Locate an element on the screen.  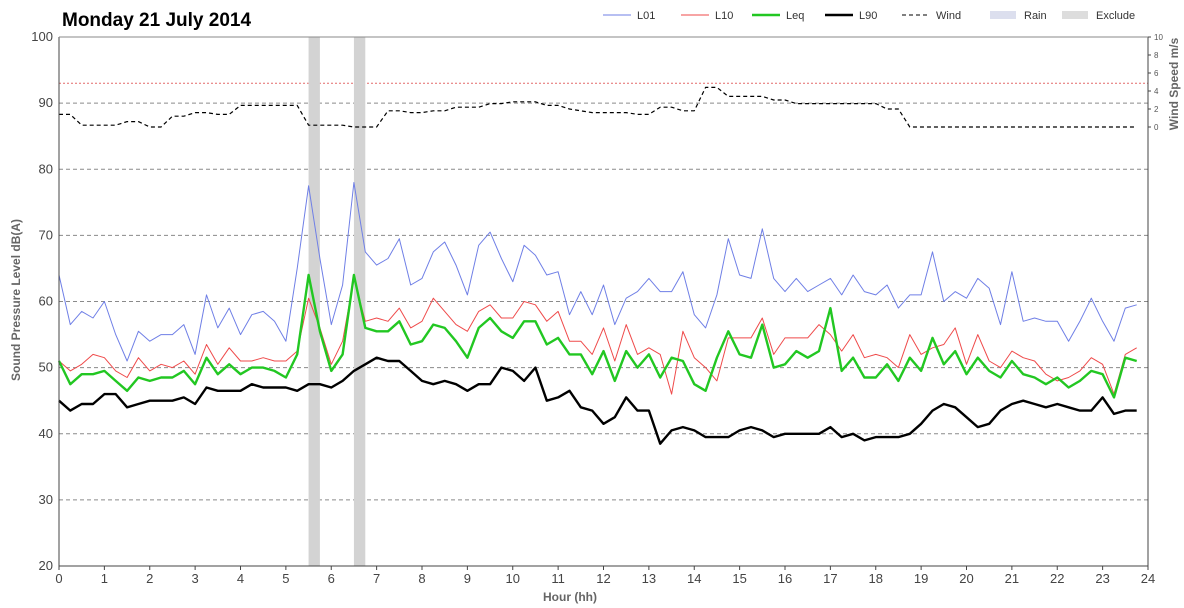
y2-tick-label: 6 is located at coordinates (1156, 73).